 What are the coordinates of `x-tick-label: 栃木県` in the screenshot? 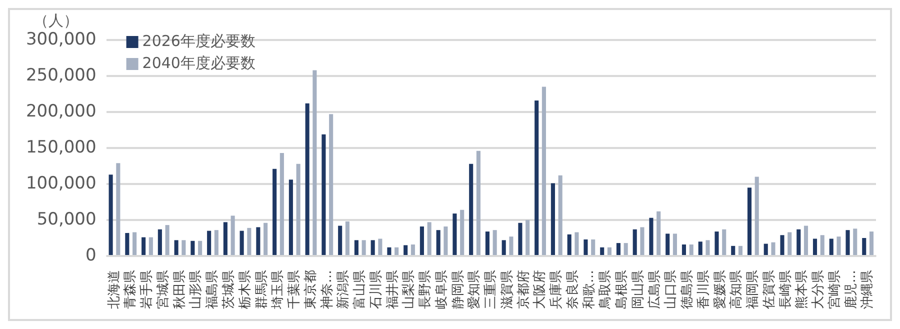 It's located at (245, 289).